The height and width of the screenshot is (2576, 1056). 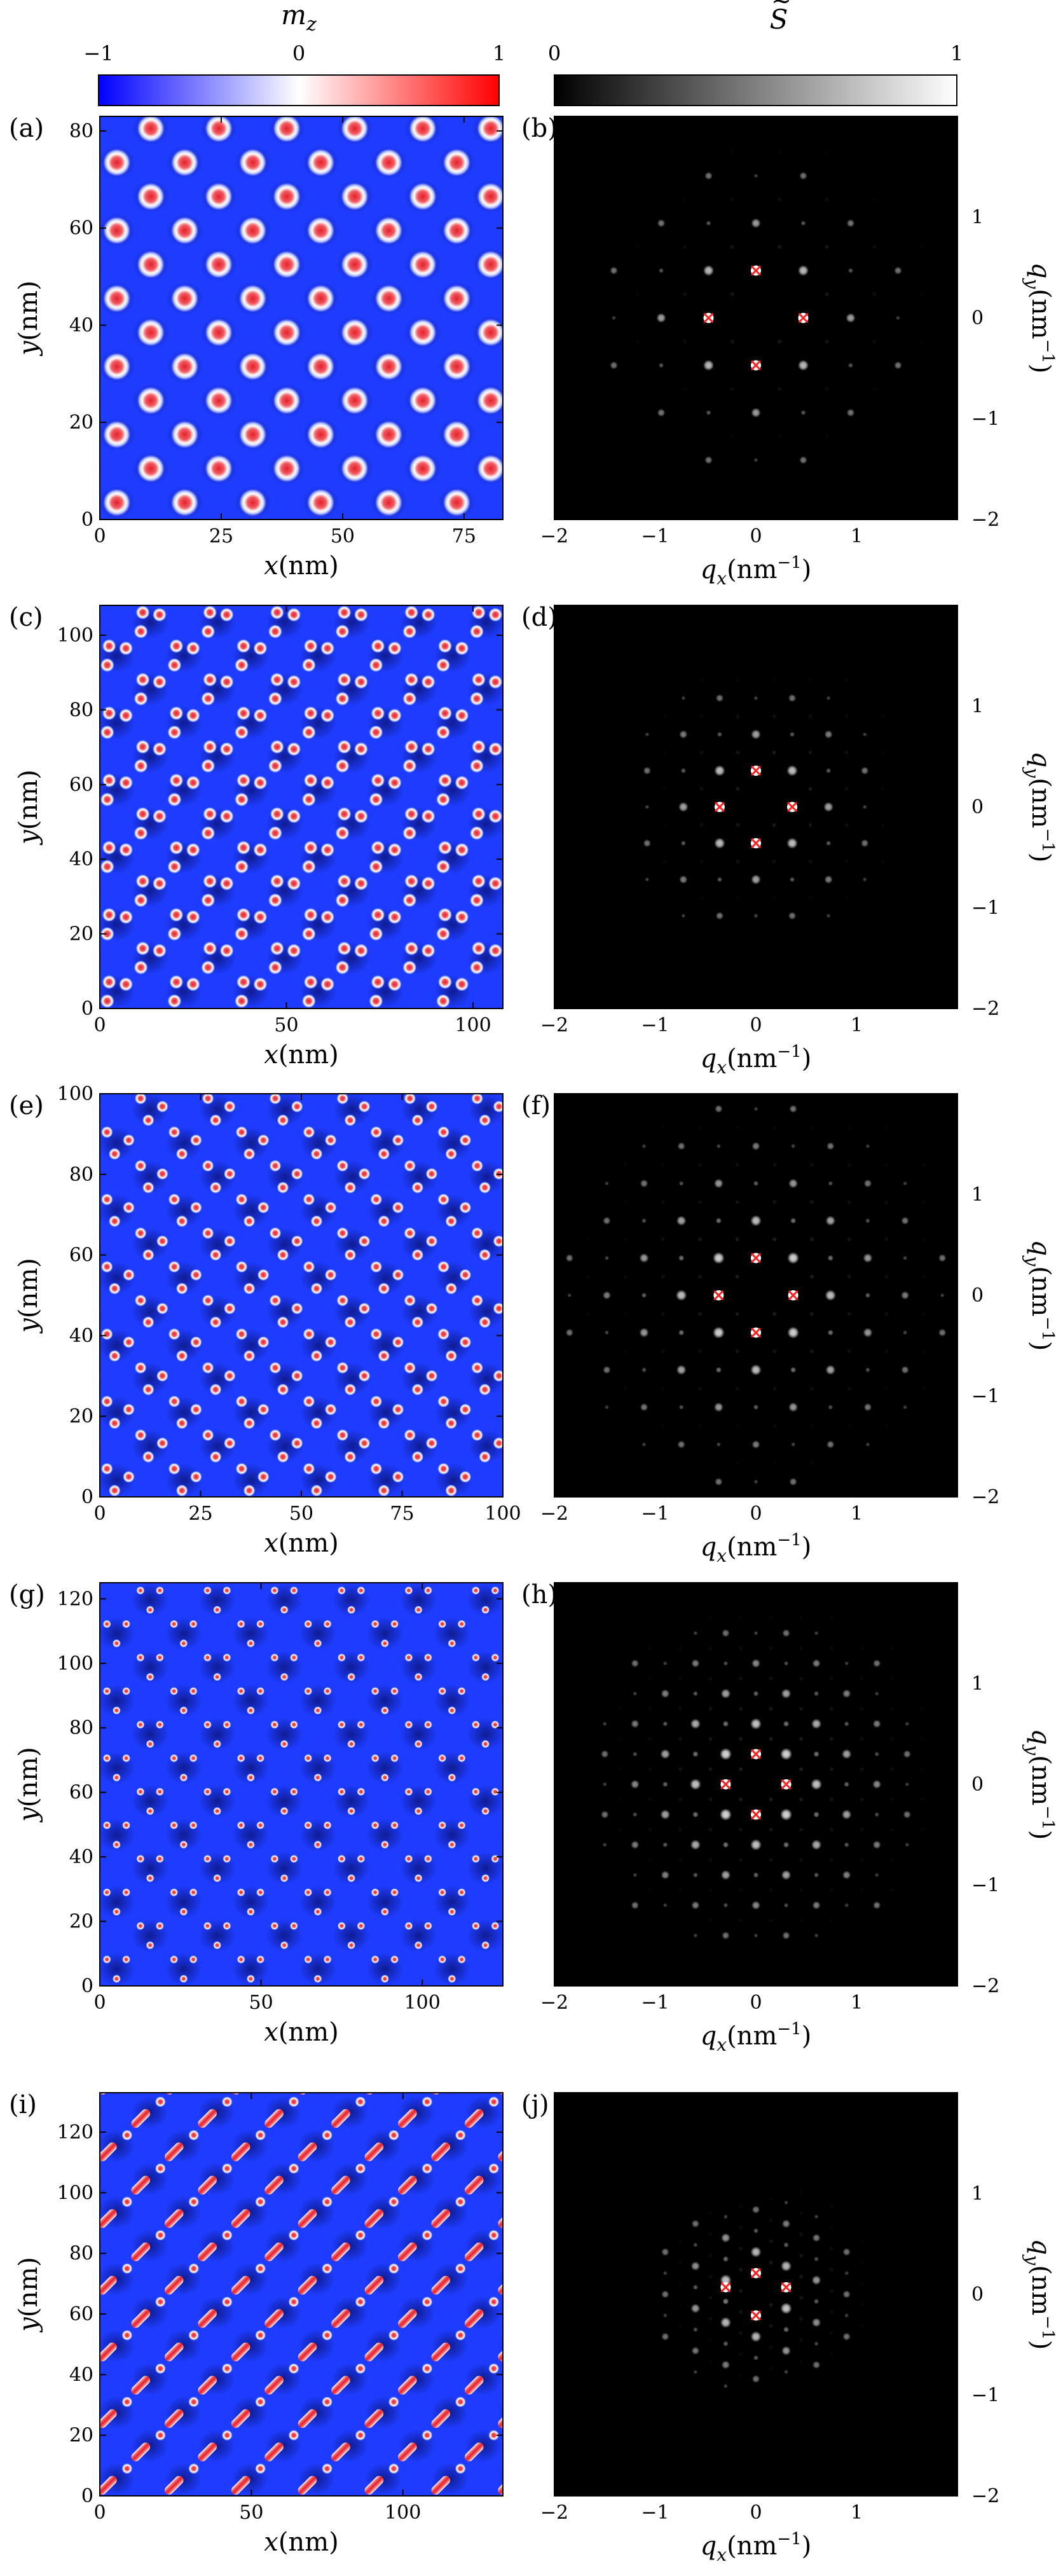 What do you see at coordinates (28, 2287) in the screenshot?
I see `y-axis-label-unit: (nm)` at bounding box center [28, 2287].